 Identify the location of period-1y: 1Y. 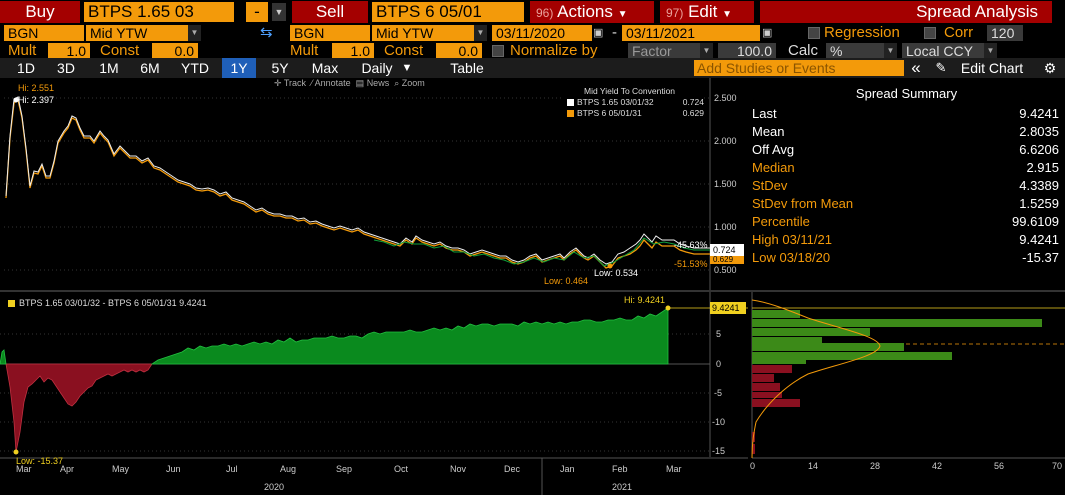
(239, 68).